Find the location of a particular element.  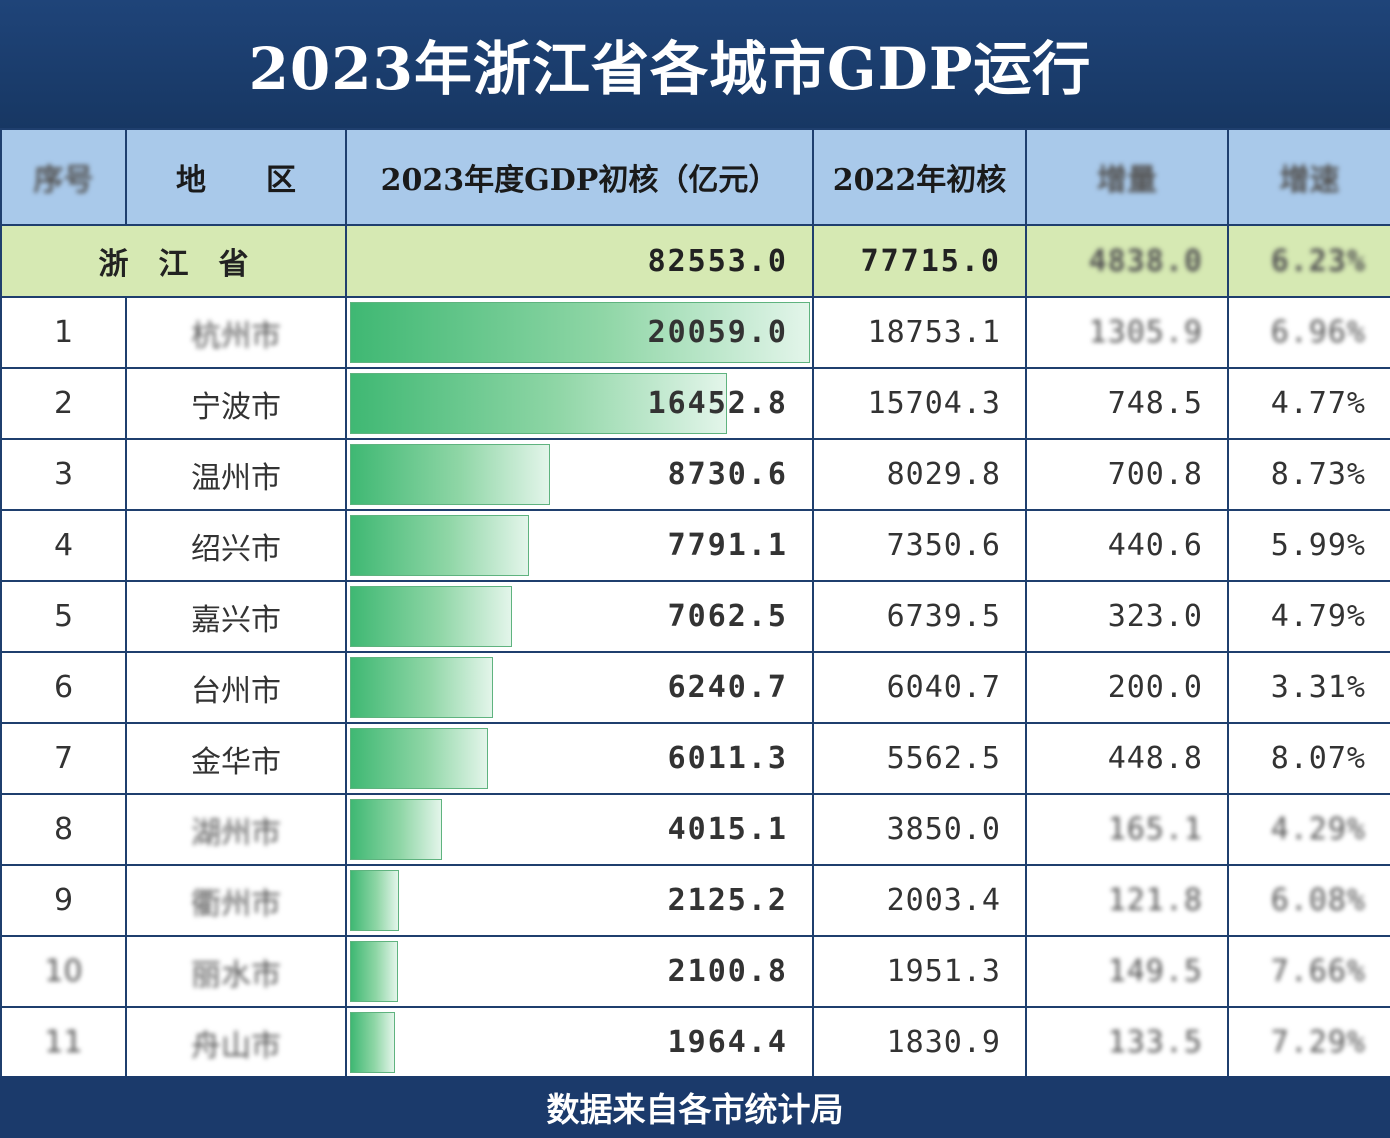

cell-value: 7062.5 is located at coordinates (727, 616).